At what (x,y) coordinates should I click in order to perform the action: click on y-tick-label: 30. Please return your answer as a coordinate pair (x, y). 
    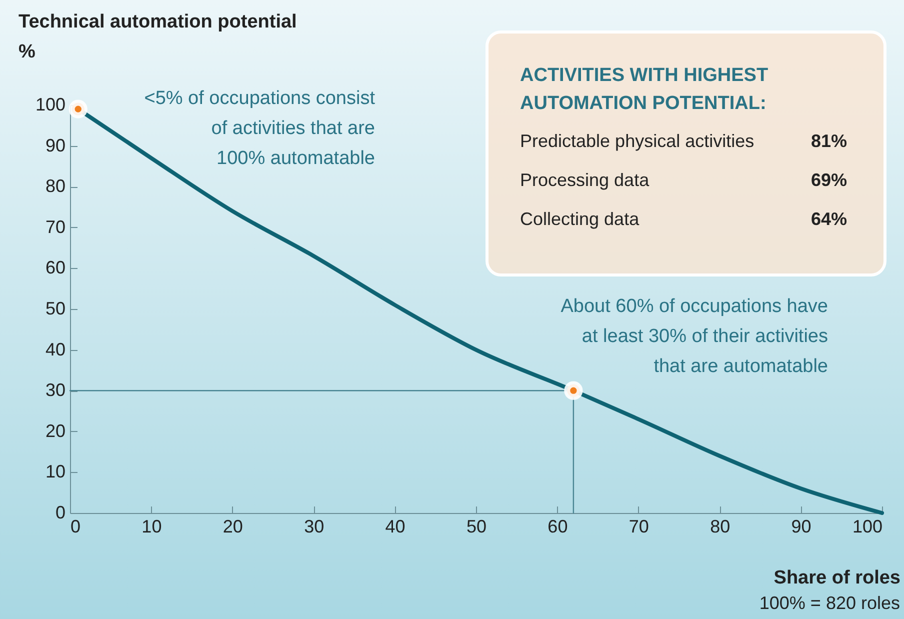
    Looking at the image, I should click on (55, 390).